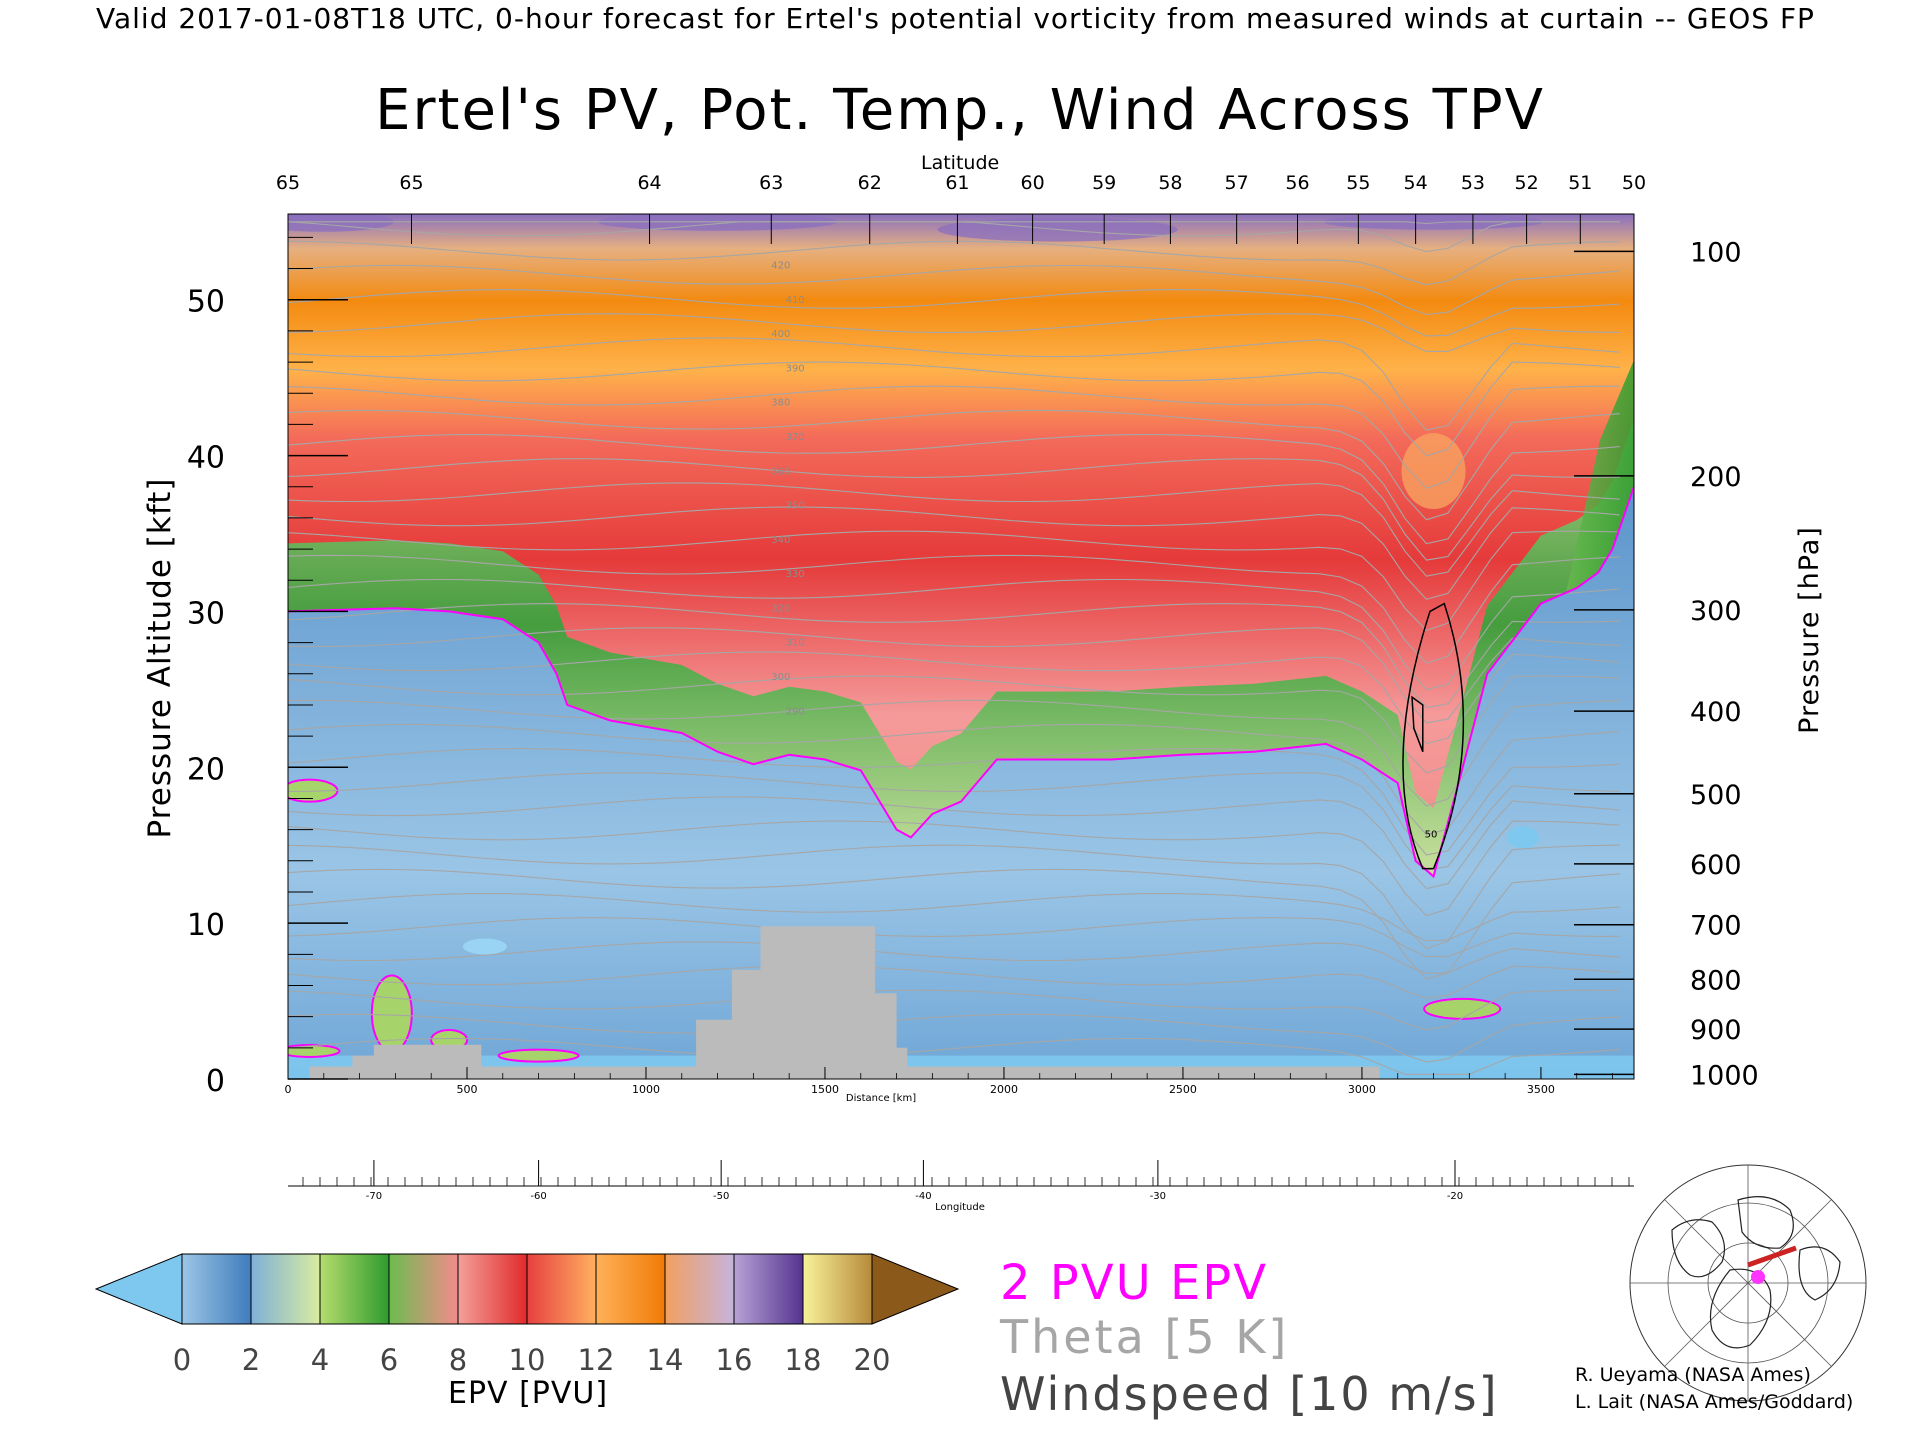  I want to click on theta-contour-label: 370, so click(795, 437).